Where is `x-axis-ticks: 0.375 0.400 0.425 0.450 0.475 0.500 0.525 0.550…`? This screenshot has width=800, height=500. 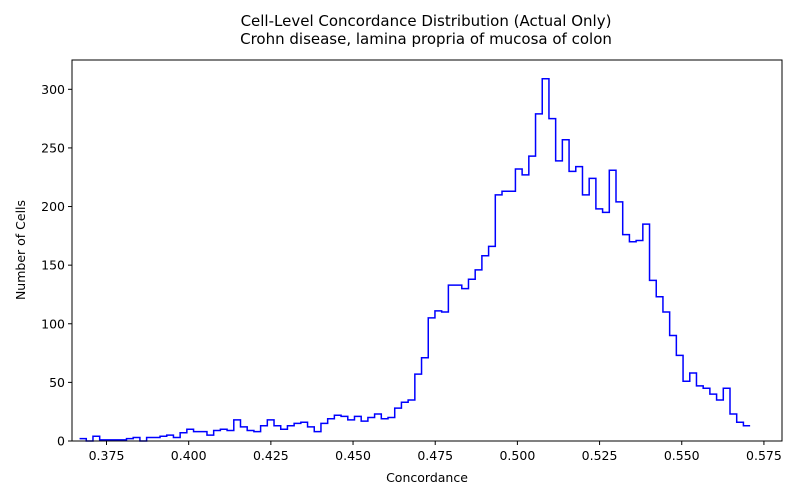 x-axis-ticks: 0.375 0.400 0.425 0.450 0.475 0.500 0.525 0.550… is located at coordinates (435, 452).